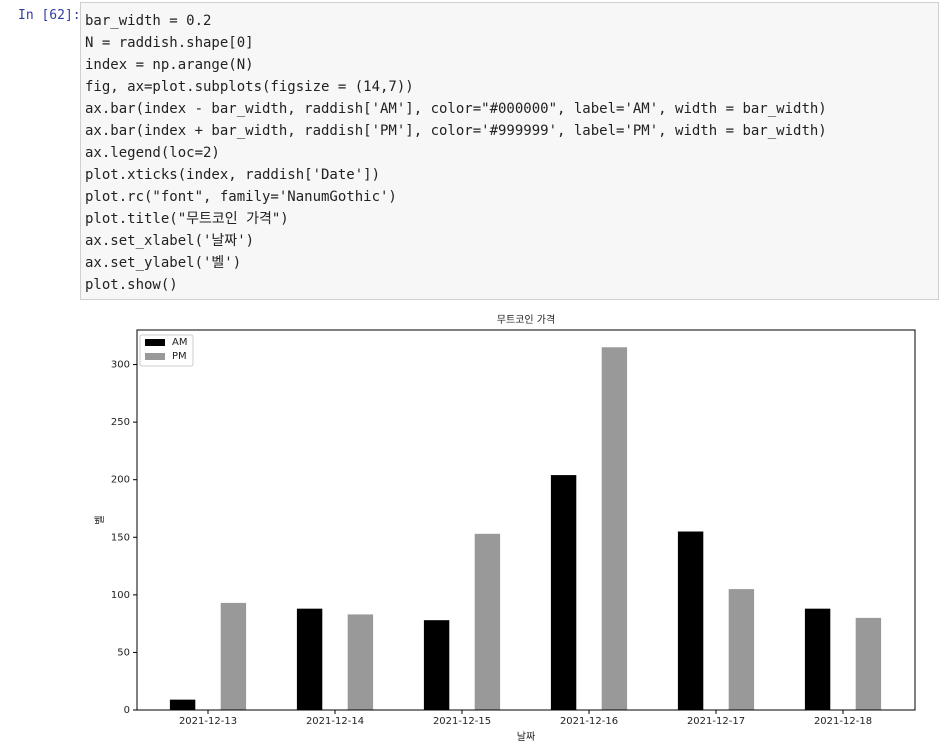  What do you see at coordinates (100, 519) in the screenshot?
I see `y-axis-label: 벨` at bounding box center [100, 519].